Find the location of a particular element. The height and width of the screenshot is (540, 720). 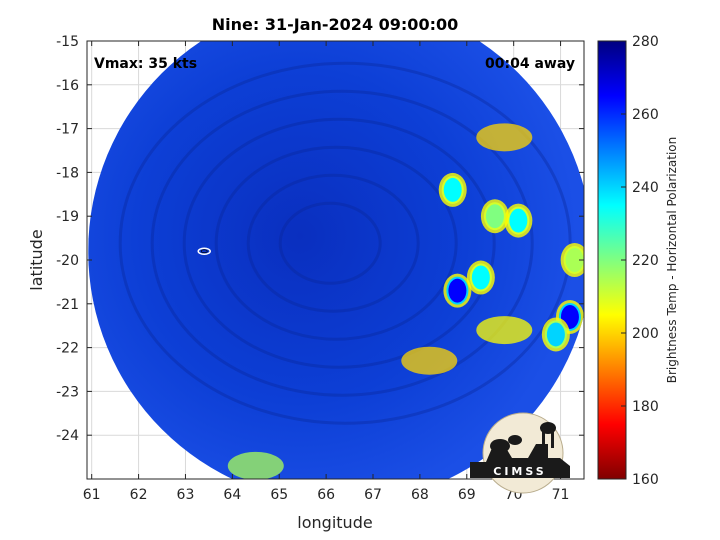

colorbar-tick-label: 180 is located at coordinates (645, 407).